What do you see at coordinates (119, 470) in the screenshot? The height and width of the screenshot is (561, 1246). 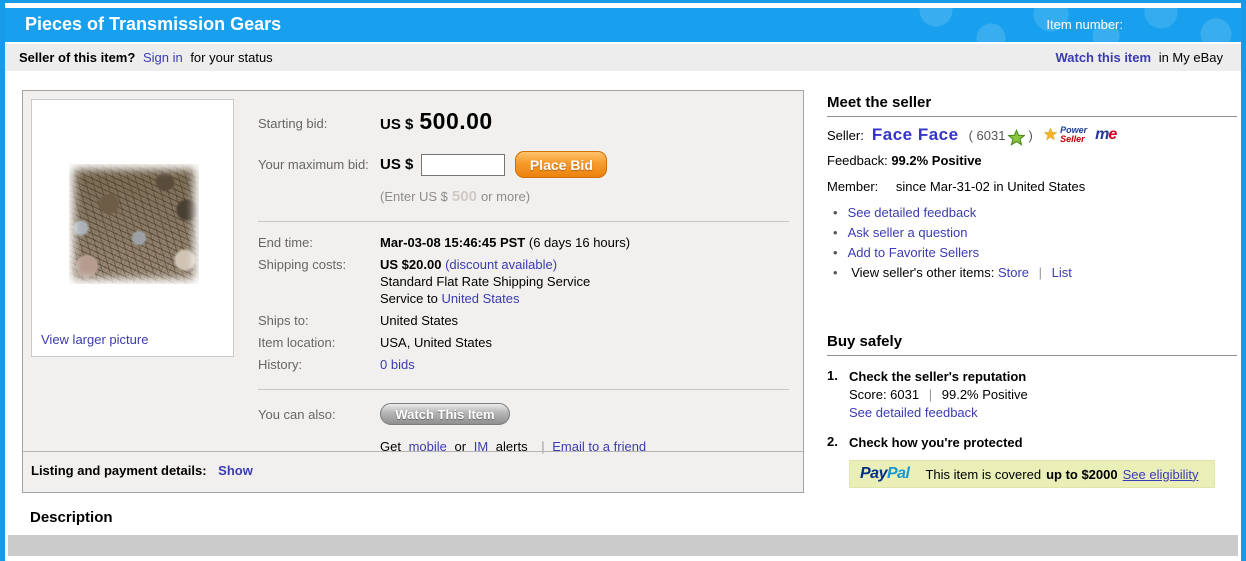 I see `listing-details-label: Listing and payment details:` at bounding box center [119, 470].